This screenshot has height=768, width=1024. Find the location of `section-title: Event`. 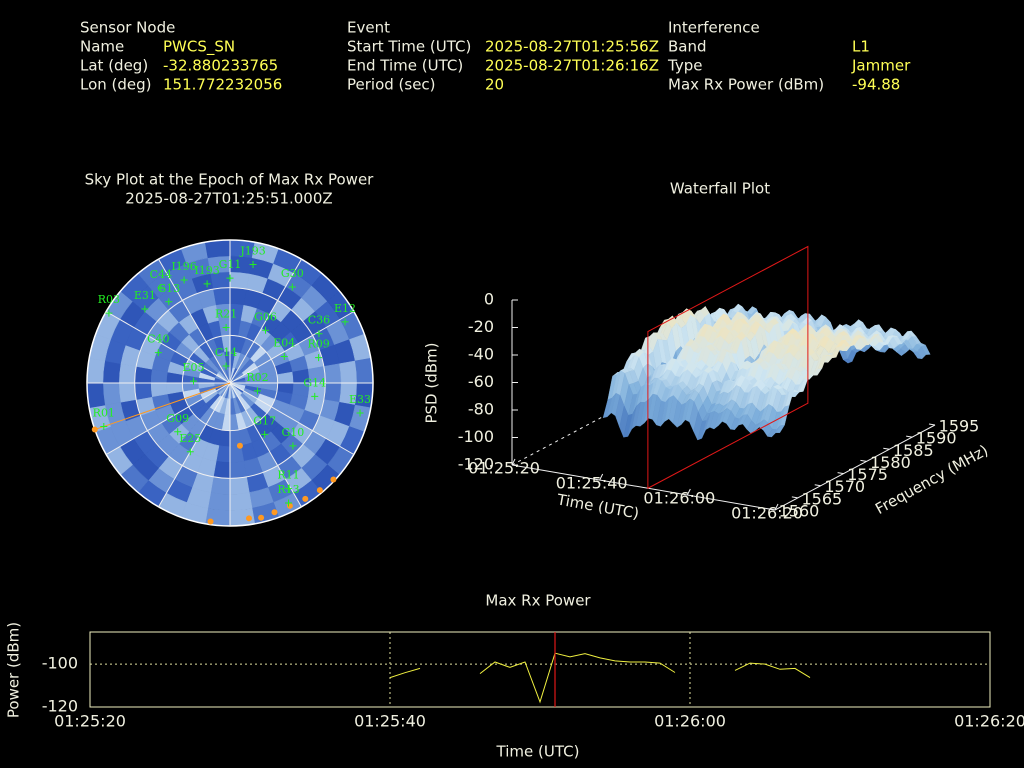

section-title: Event is located at coordinates (368, 28).